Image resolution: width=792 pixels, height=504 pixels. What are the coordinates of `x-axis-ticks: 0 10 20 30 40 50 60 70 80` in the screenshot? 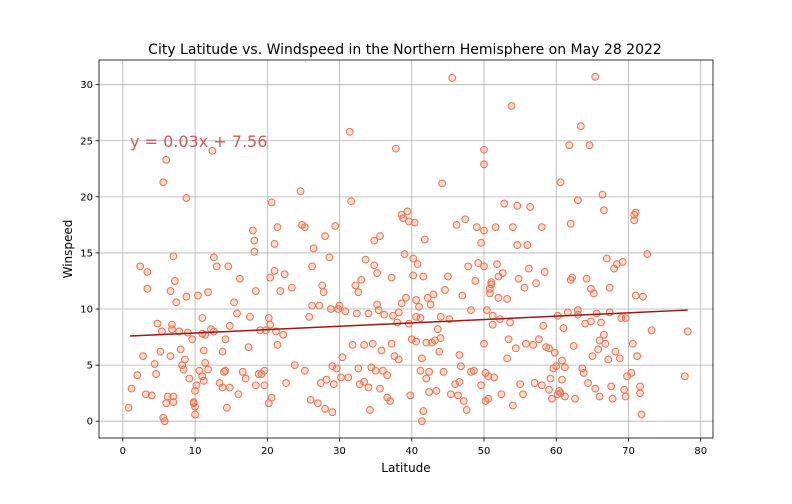 It's located at (413, 447).